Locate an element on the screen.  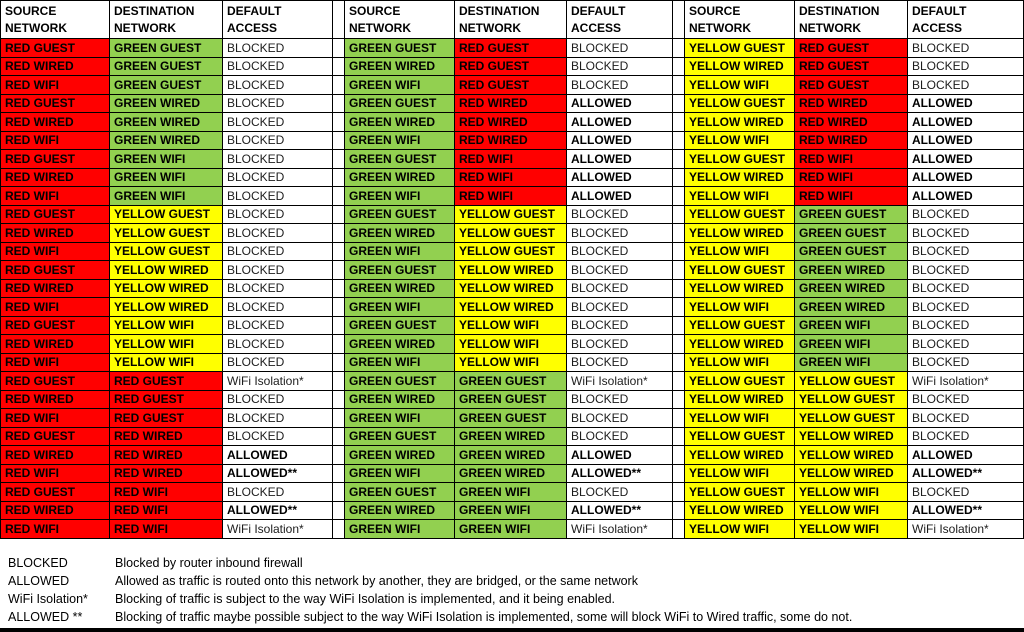
header-source-network-2: SOURCE NETWORK is located at coordinates (400, 20).